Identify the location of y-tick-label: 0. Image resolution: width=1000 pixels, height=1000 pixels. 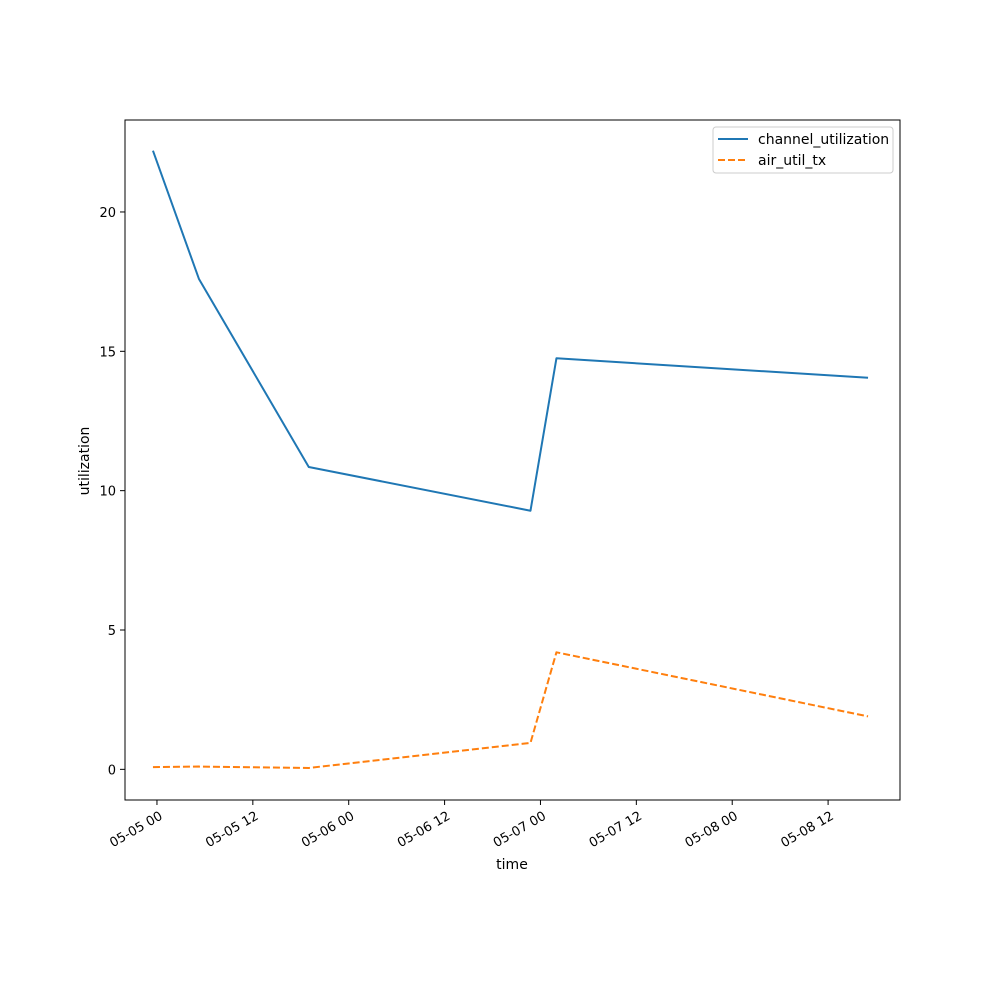
(112, 770).